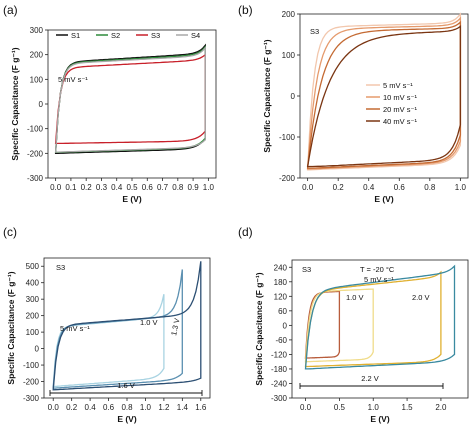 This screenshot has width=474, height=429. I want to click on y-tick-label: -60, so click(281, 340).